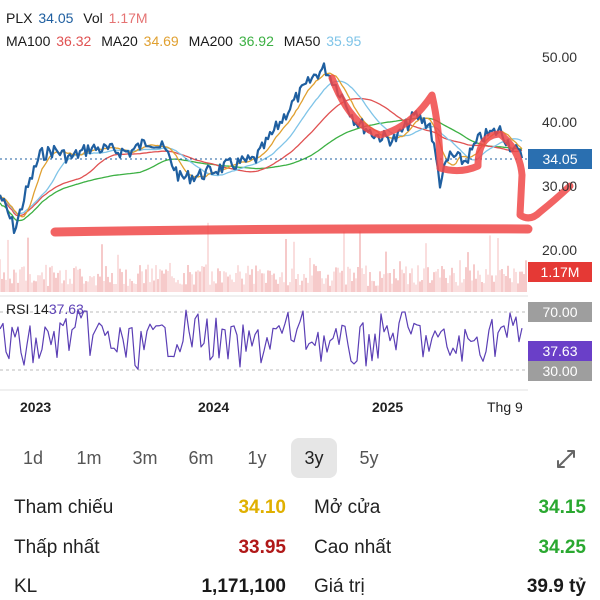 Image resolution: width=600 pixels, height=600 pixels. What do you see at coordinates (339, 586) in the screenshot?
I see `gt-label: Giá trị` at bounding box center [339, 586].